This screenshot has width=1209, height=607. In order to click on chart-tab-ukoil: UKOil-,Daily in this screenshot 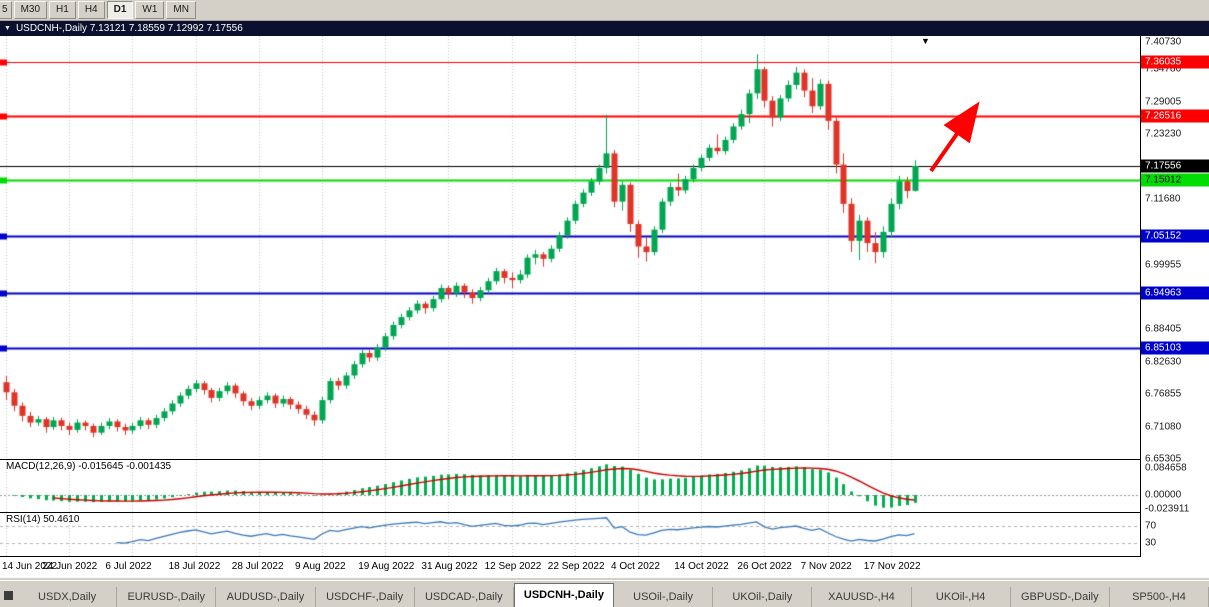, I will do `click(763, 597)`.